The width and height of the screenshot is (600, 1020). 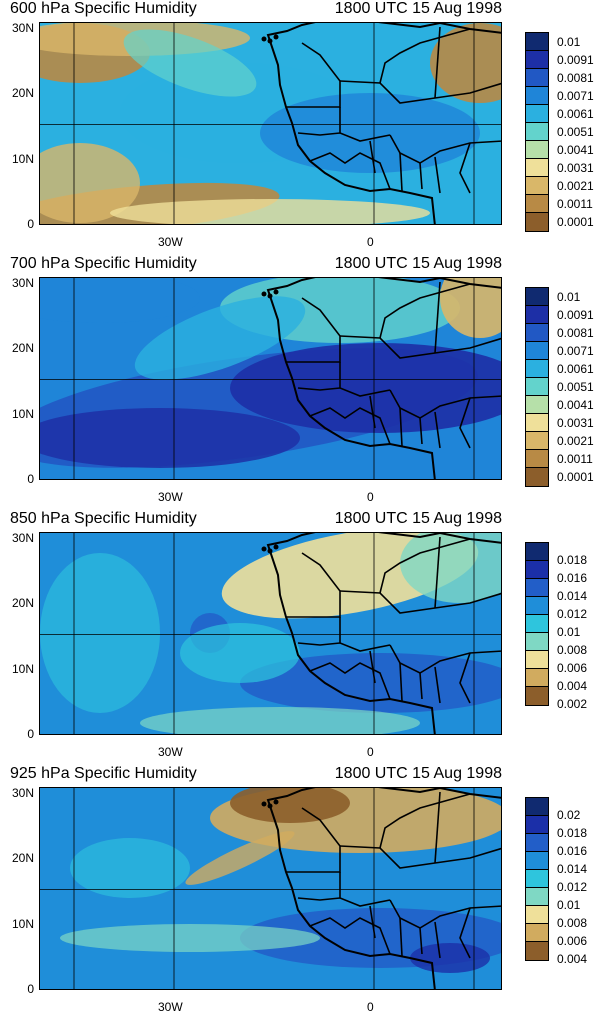 I want to click on colorbar-label: 0.006, so click(x=572, y=941).